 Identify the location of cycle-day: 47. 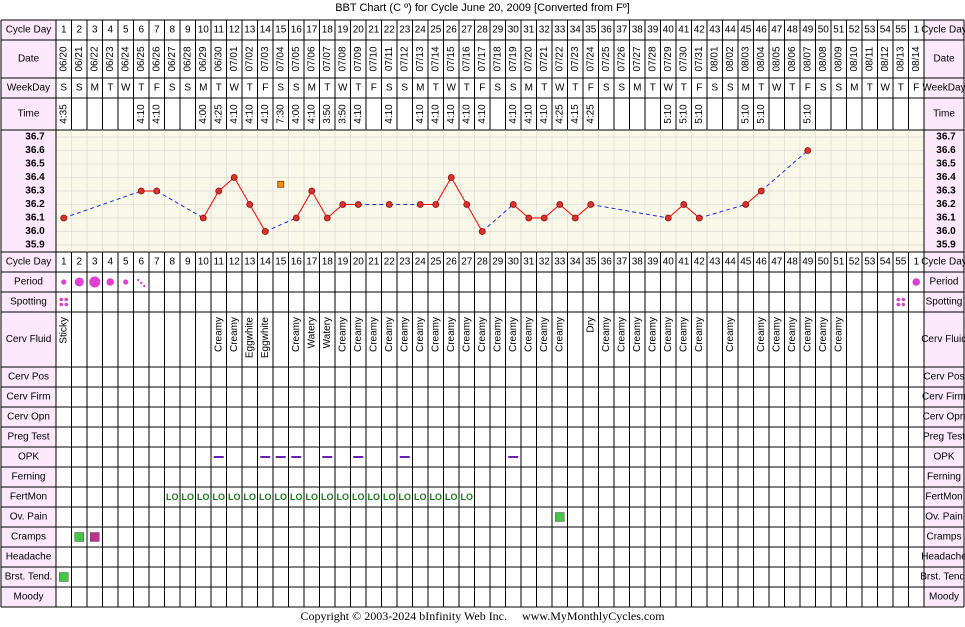
(777, 30).